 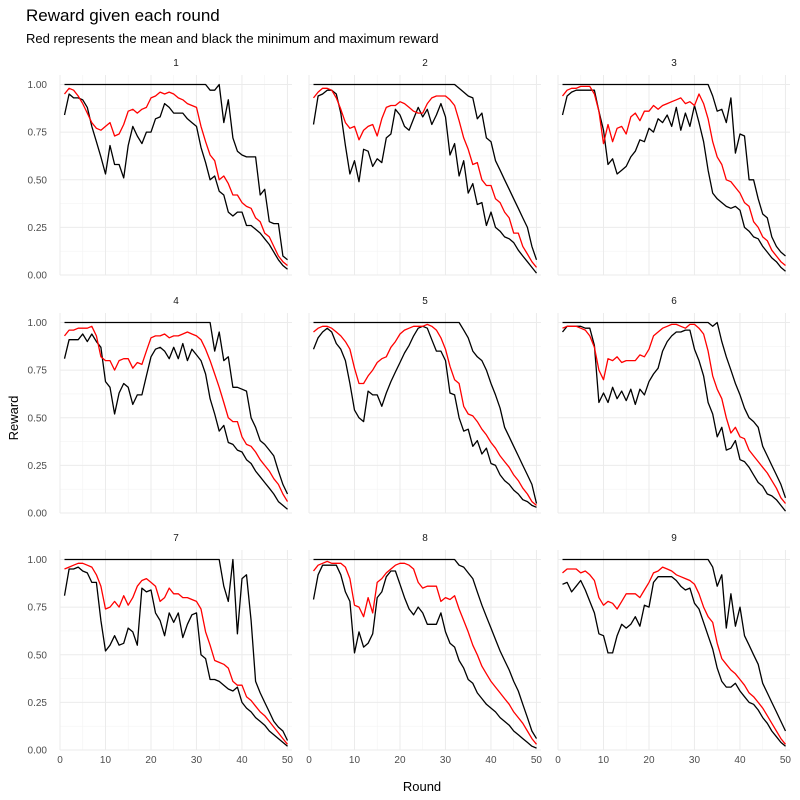 What do you see at coordinates (674, 538) in the screenshot?
I see `facet-label: 9` at bounding box center [674, 538].